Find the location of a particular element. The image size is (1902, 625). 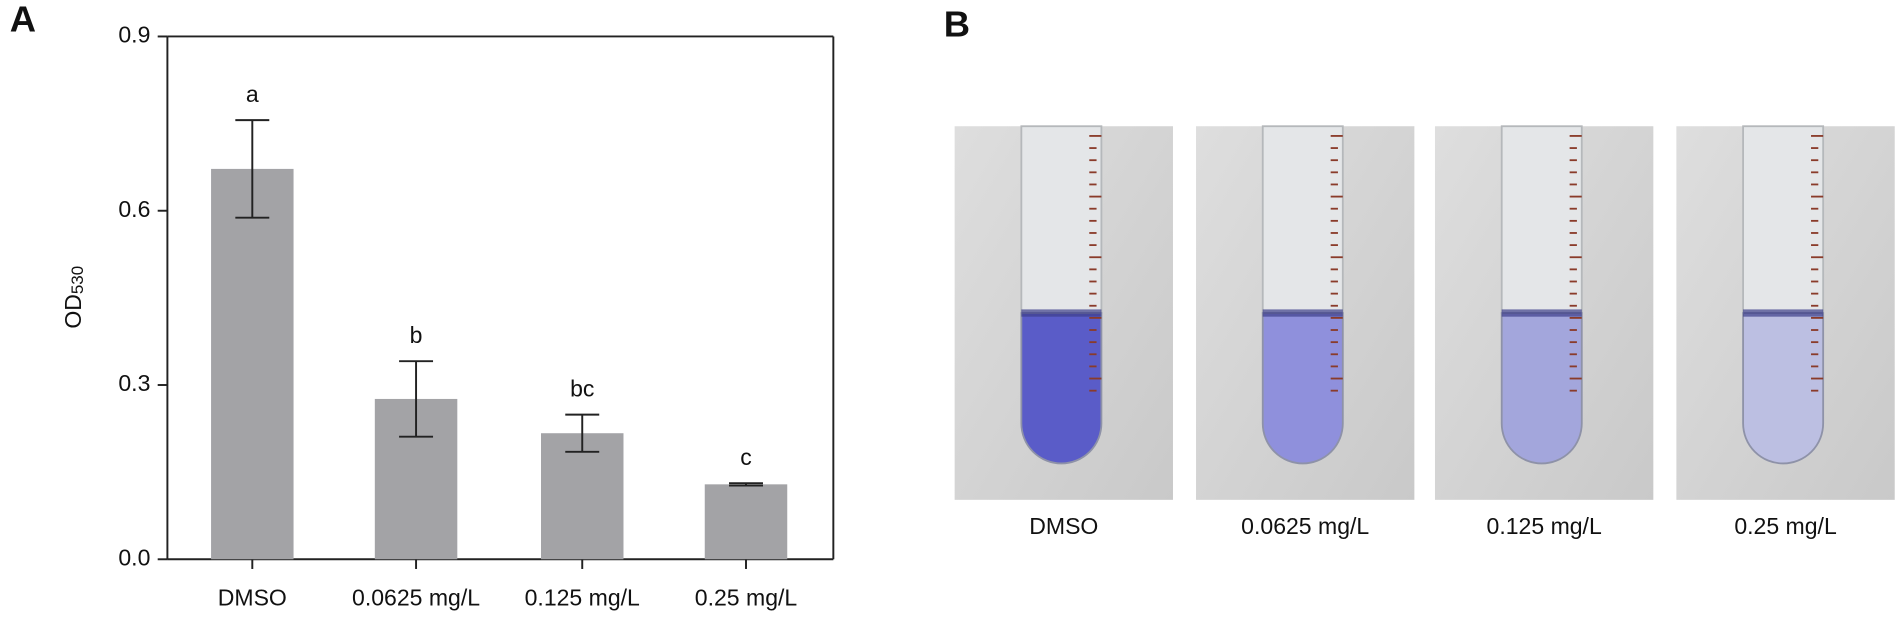

photo-caption: DMSO is located at coordinates (1063, 526).